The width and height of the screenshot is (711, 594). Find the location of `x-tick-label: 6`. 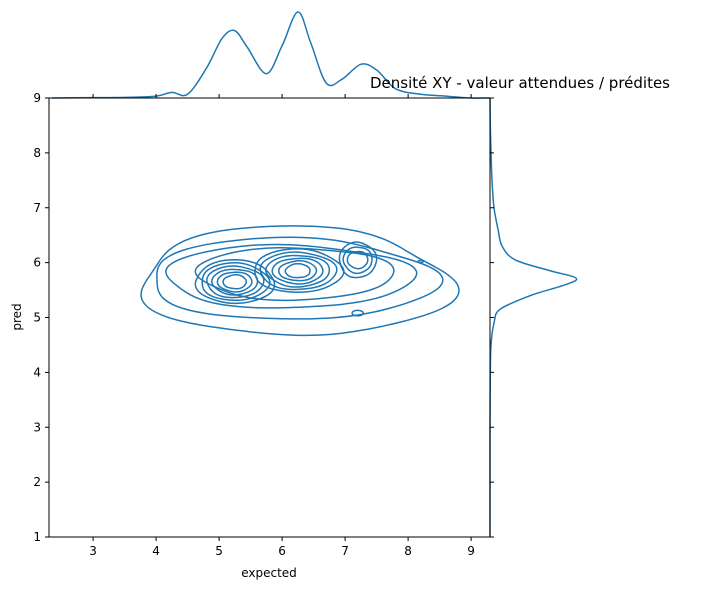

x-tick-label: 6 is located at coordinates (282, 551).